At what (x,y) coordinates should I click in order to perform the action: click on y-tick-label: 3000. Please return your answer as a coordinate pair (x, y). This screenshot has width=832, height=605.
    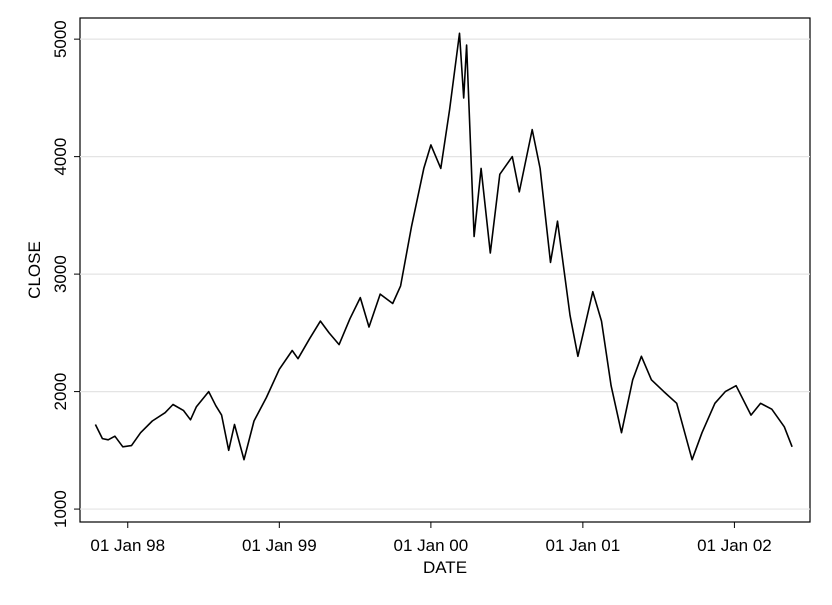
    Looking at the image, I should click on (60, 274).